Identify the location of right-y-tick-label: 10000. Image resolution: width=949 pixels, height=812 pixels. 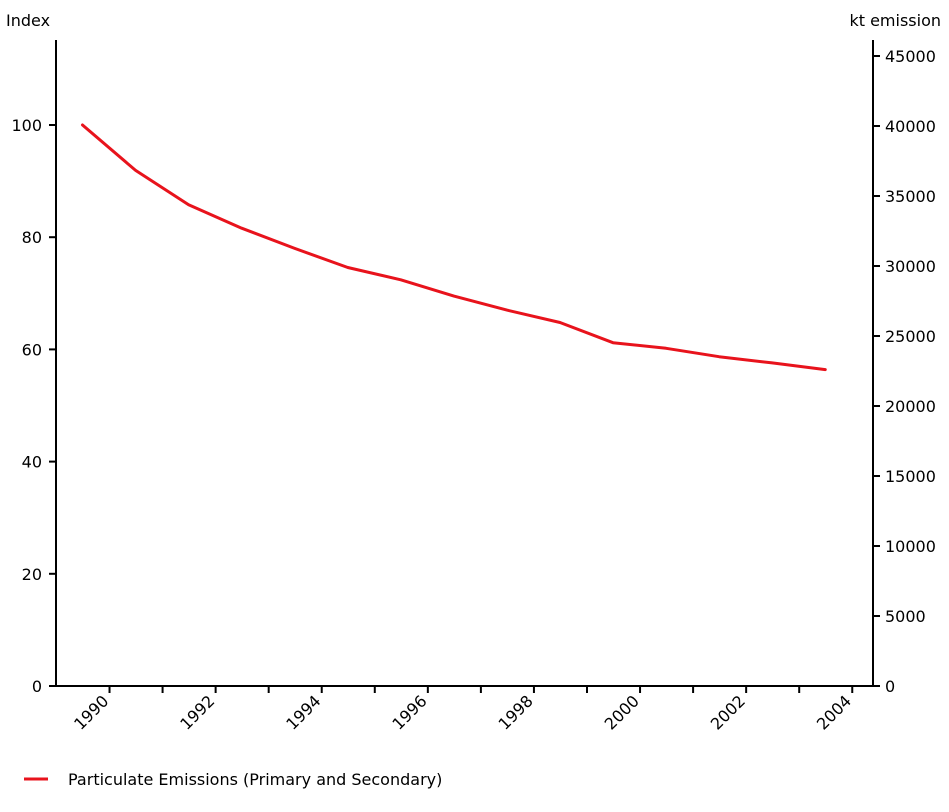
(910, 546).